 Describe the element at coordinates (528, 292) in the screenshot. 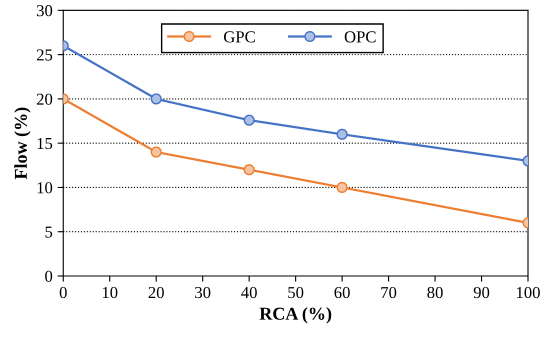

I see `x-tick-label: 100` at that location.